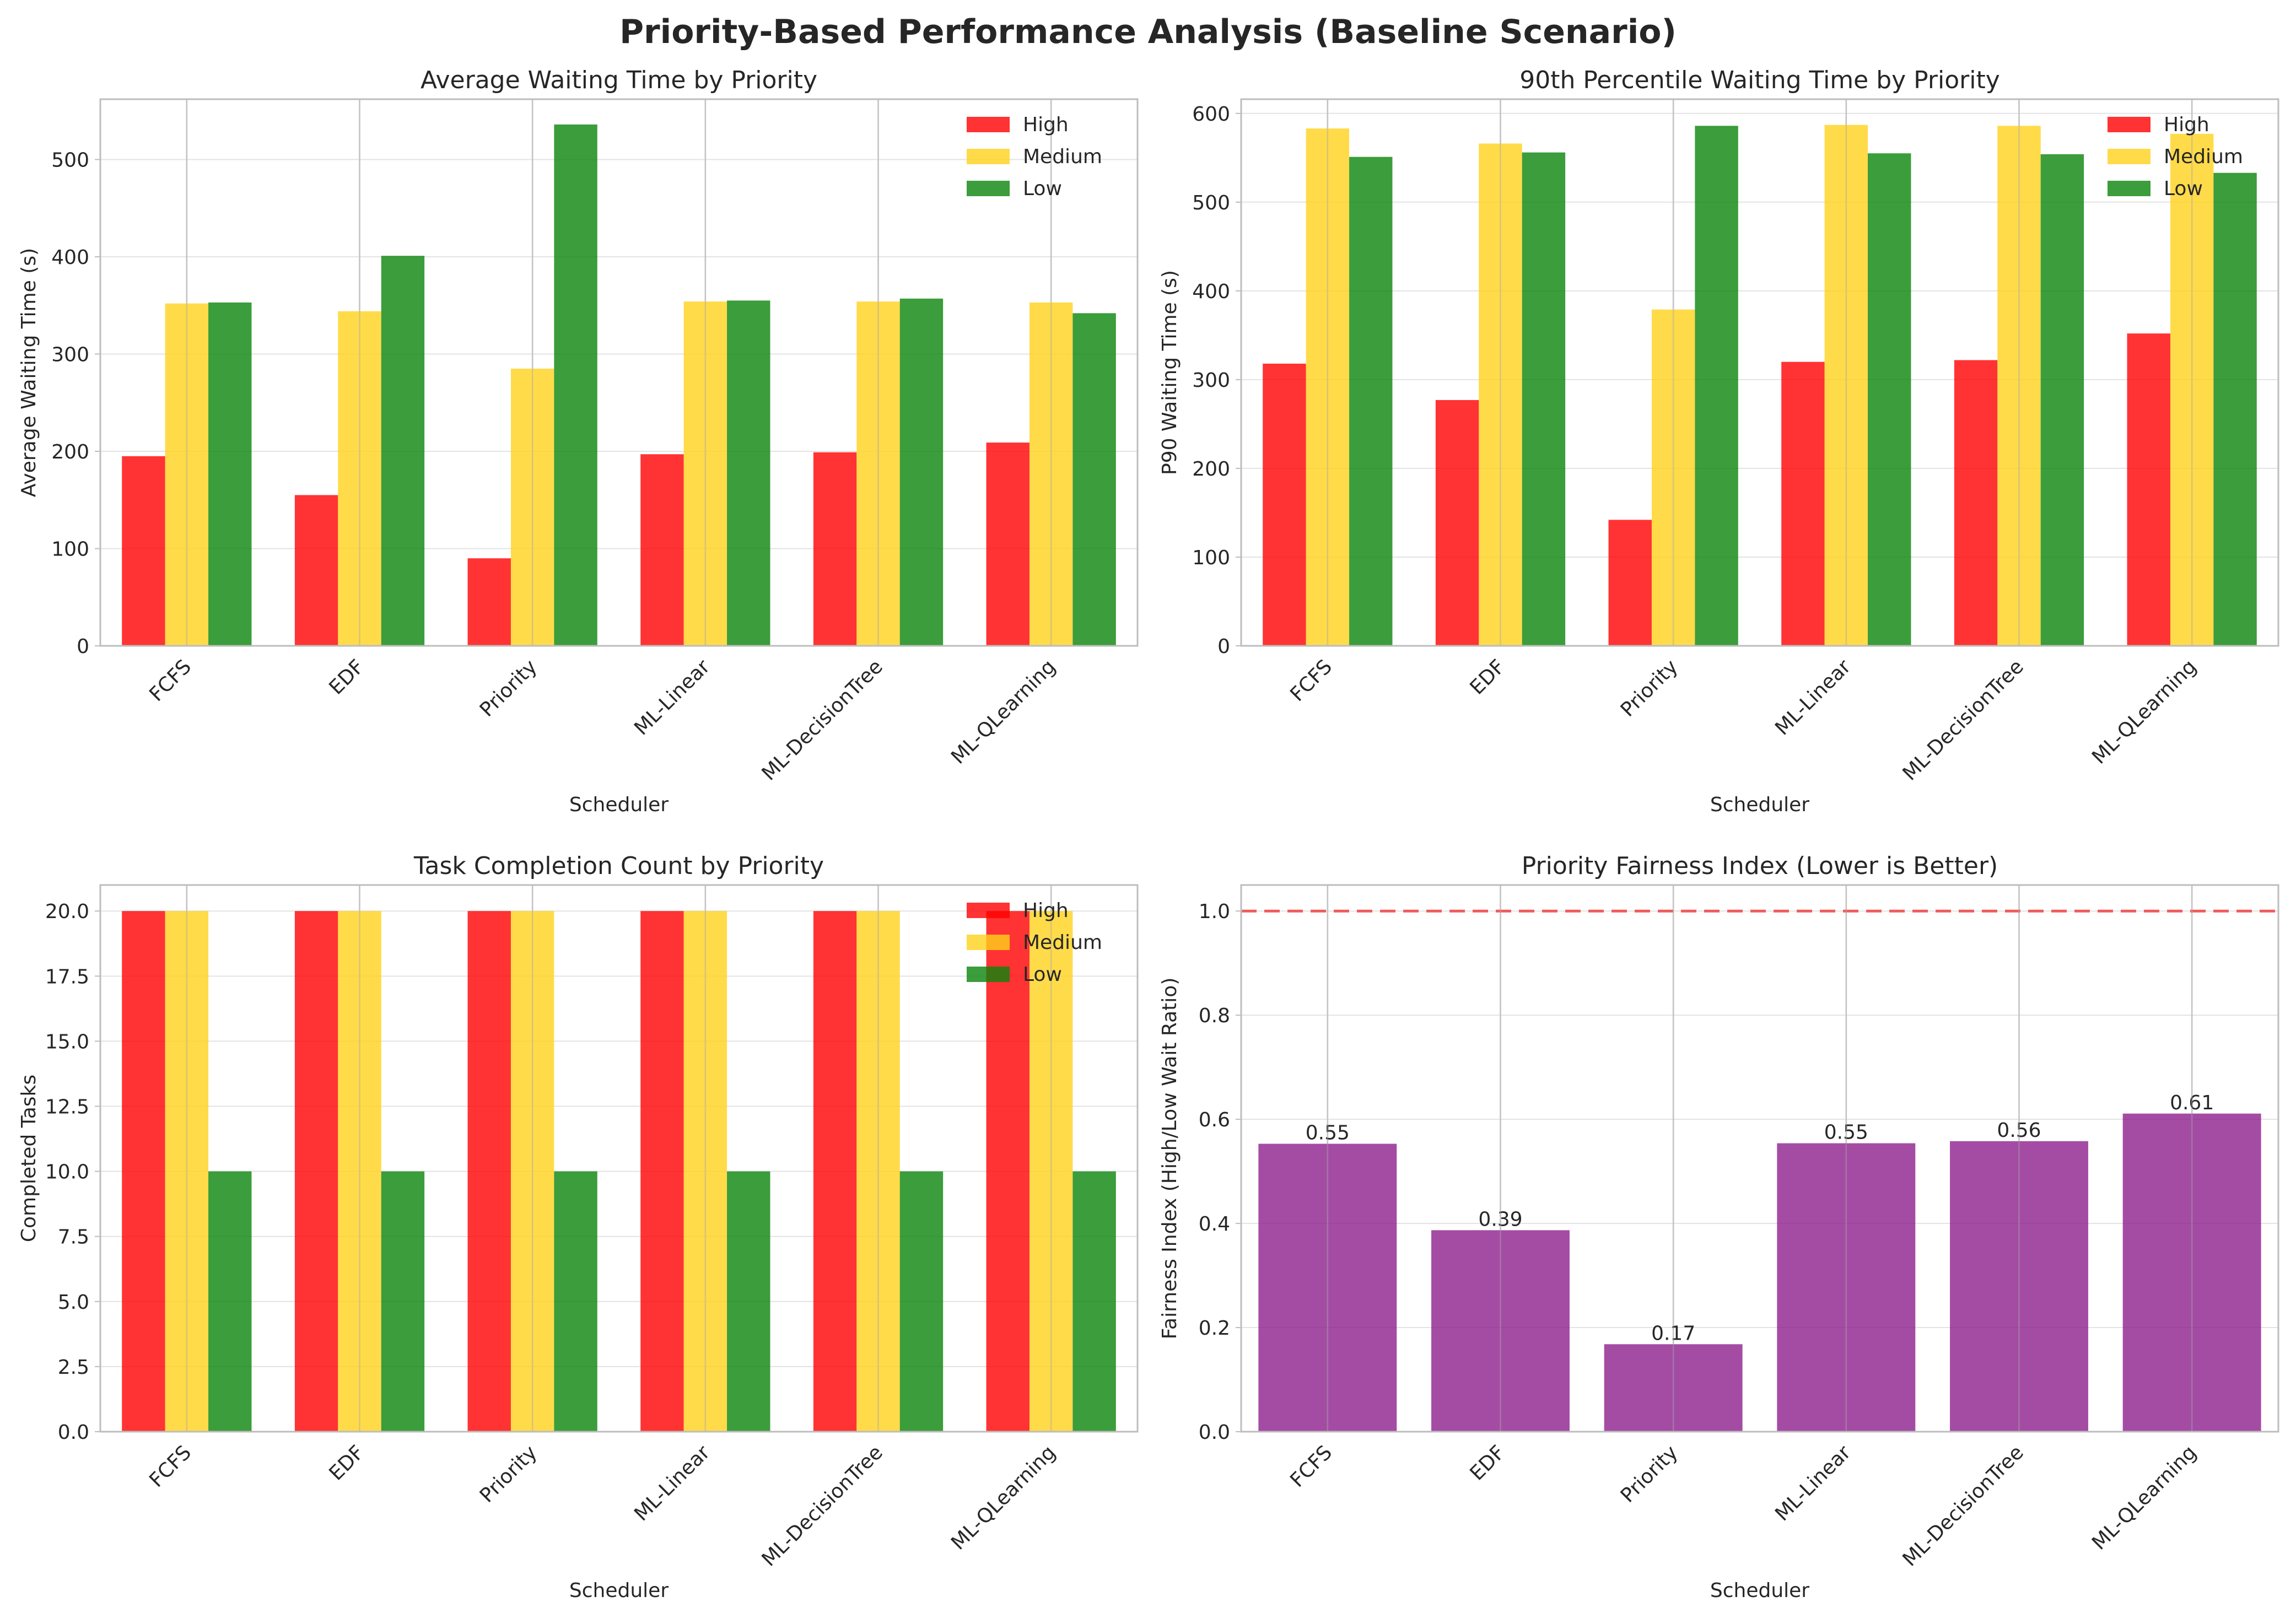  Describe the element at coordinates (1214, 1328) in the screenshot. I see `y-tick-label: 0.2` at that location.